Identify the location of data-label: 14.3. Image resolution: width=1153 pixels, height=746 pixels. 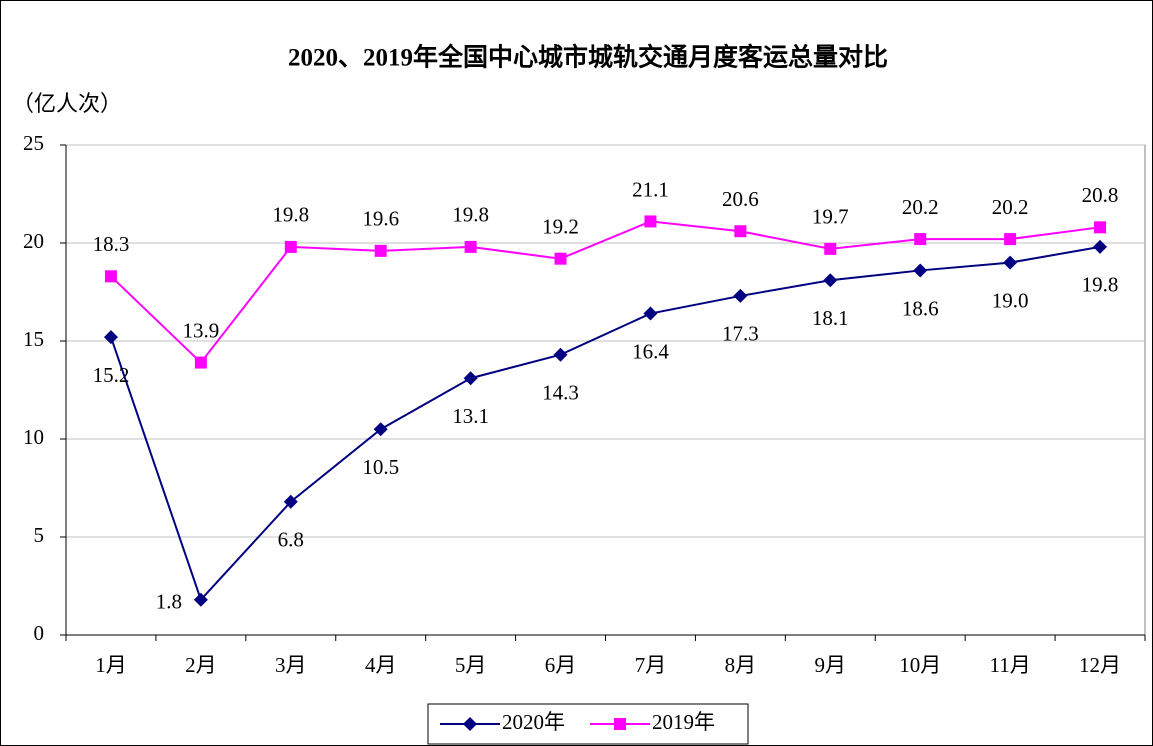
(560, 393).